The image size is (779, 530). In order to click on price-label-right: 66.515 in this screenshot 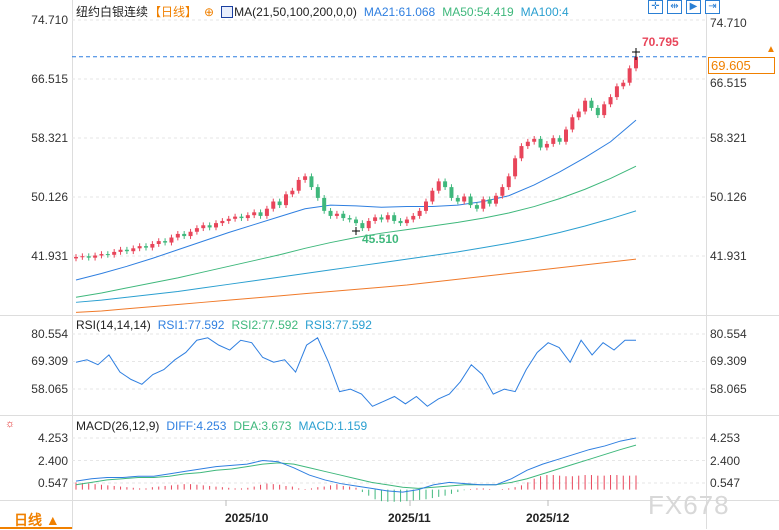, I will do `click(728, 83)`.